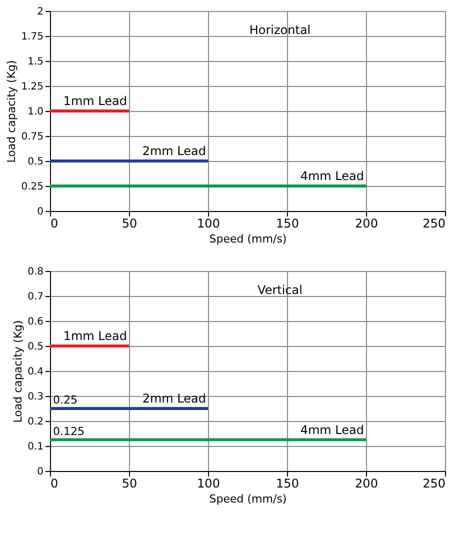 This screenshot has width=474, height=560. I want to click on y-tick-label: 0.4, so click(36, 372).